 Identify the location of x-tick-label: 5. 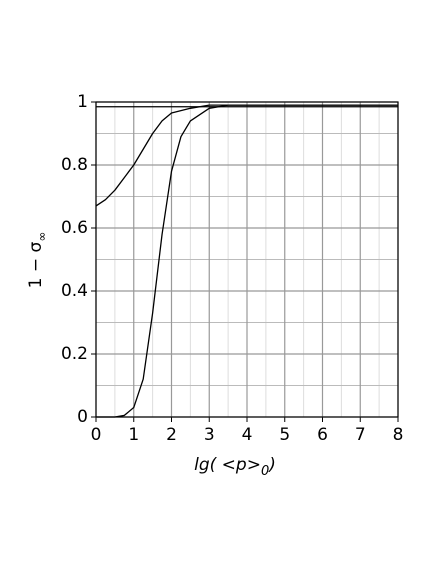
(284, 435).